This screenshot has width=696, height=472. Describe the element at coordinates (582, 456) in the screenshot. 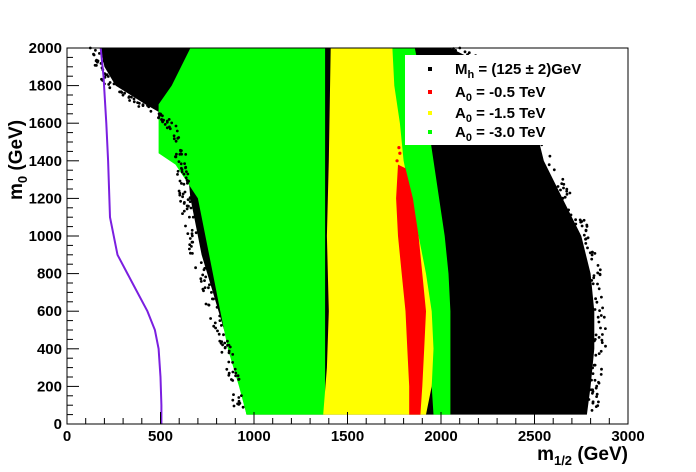

I see `x-axis-title: m1/2 (GeV)` at that location.